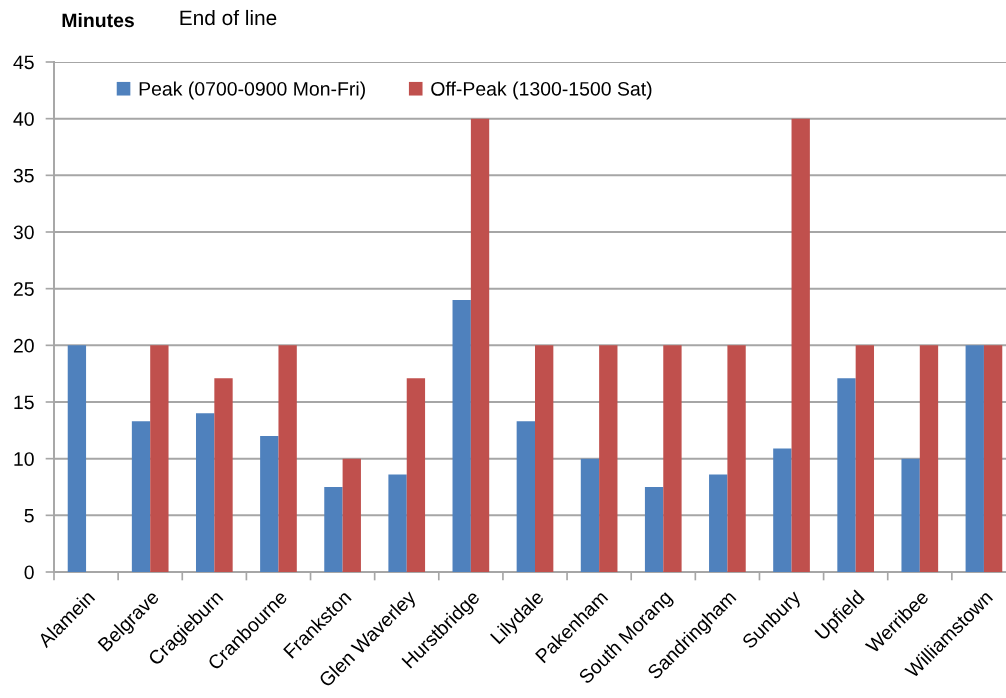  What do you see at coordinates (23, 62) in the screenshot?
I see `y-tick-label: 45` at bounding box center [23, 62].